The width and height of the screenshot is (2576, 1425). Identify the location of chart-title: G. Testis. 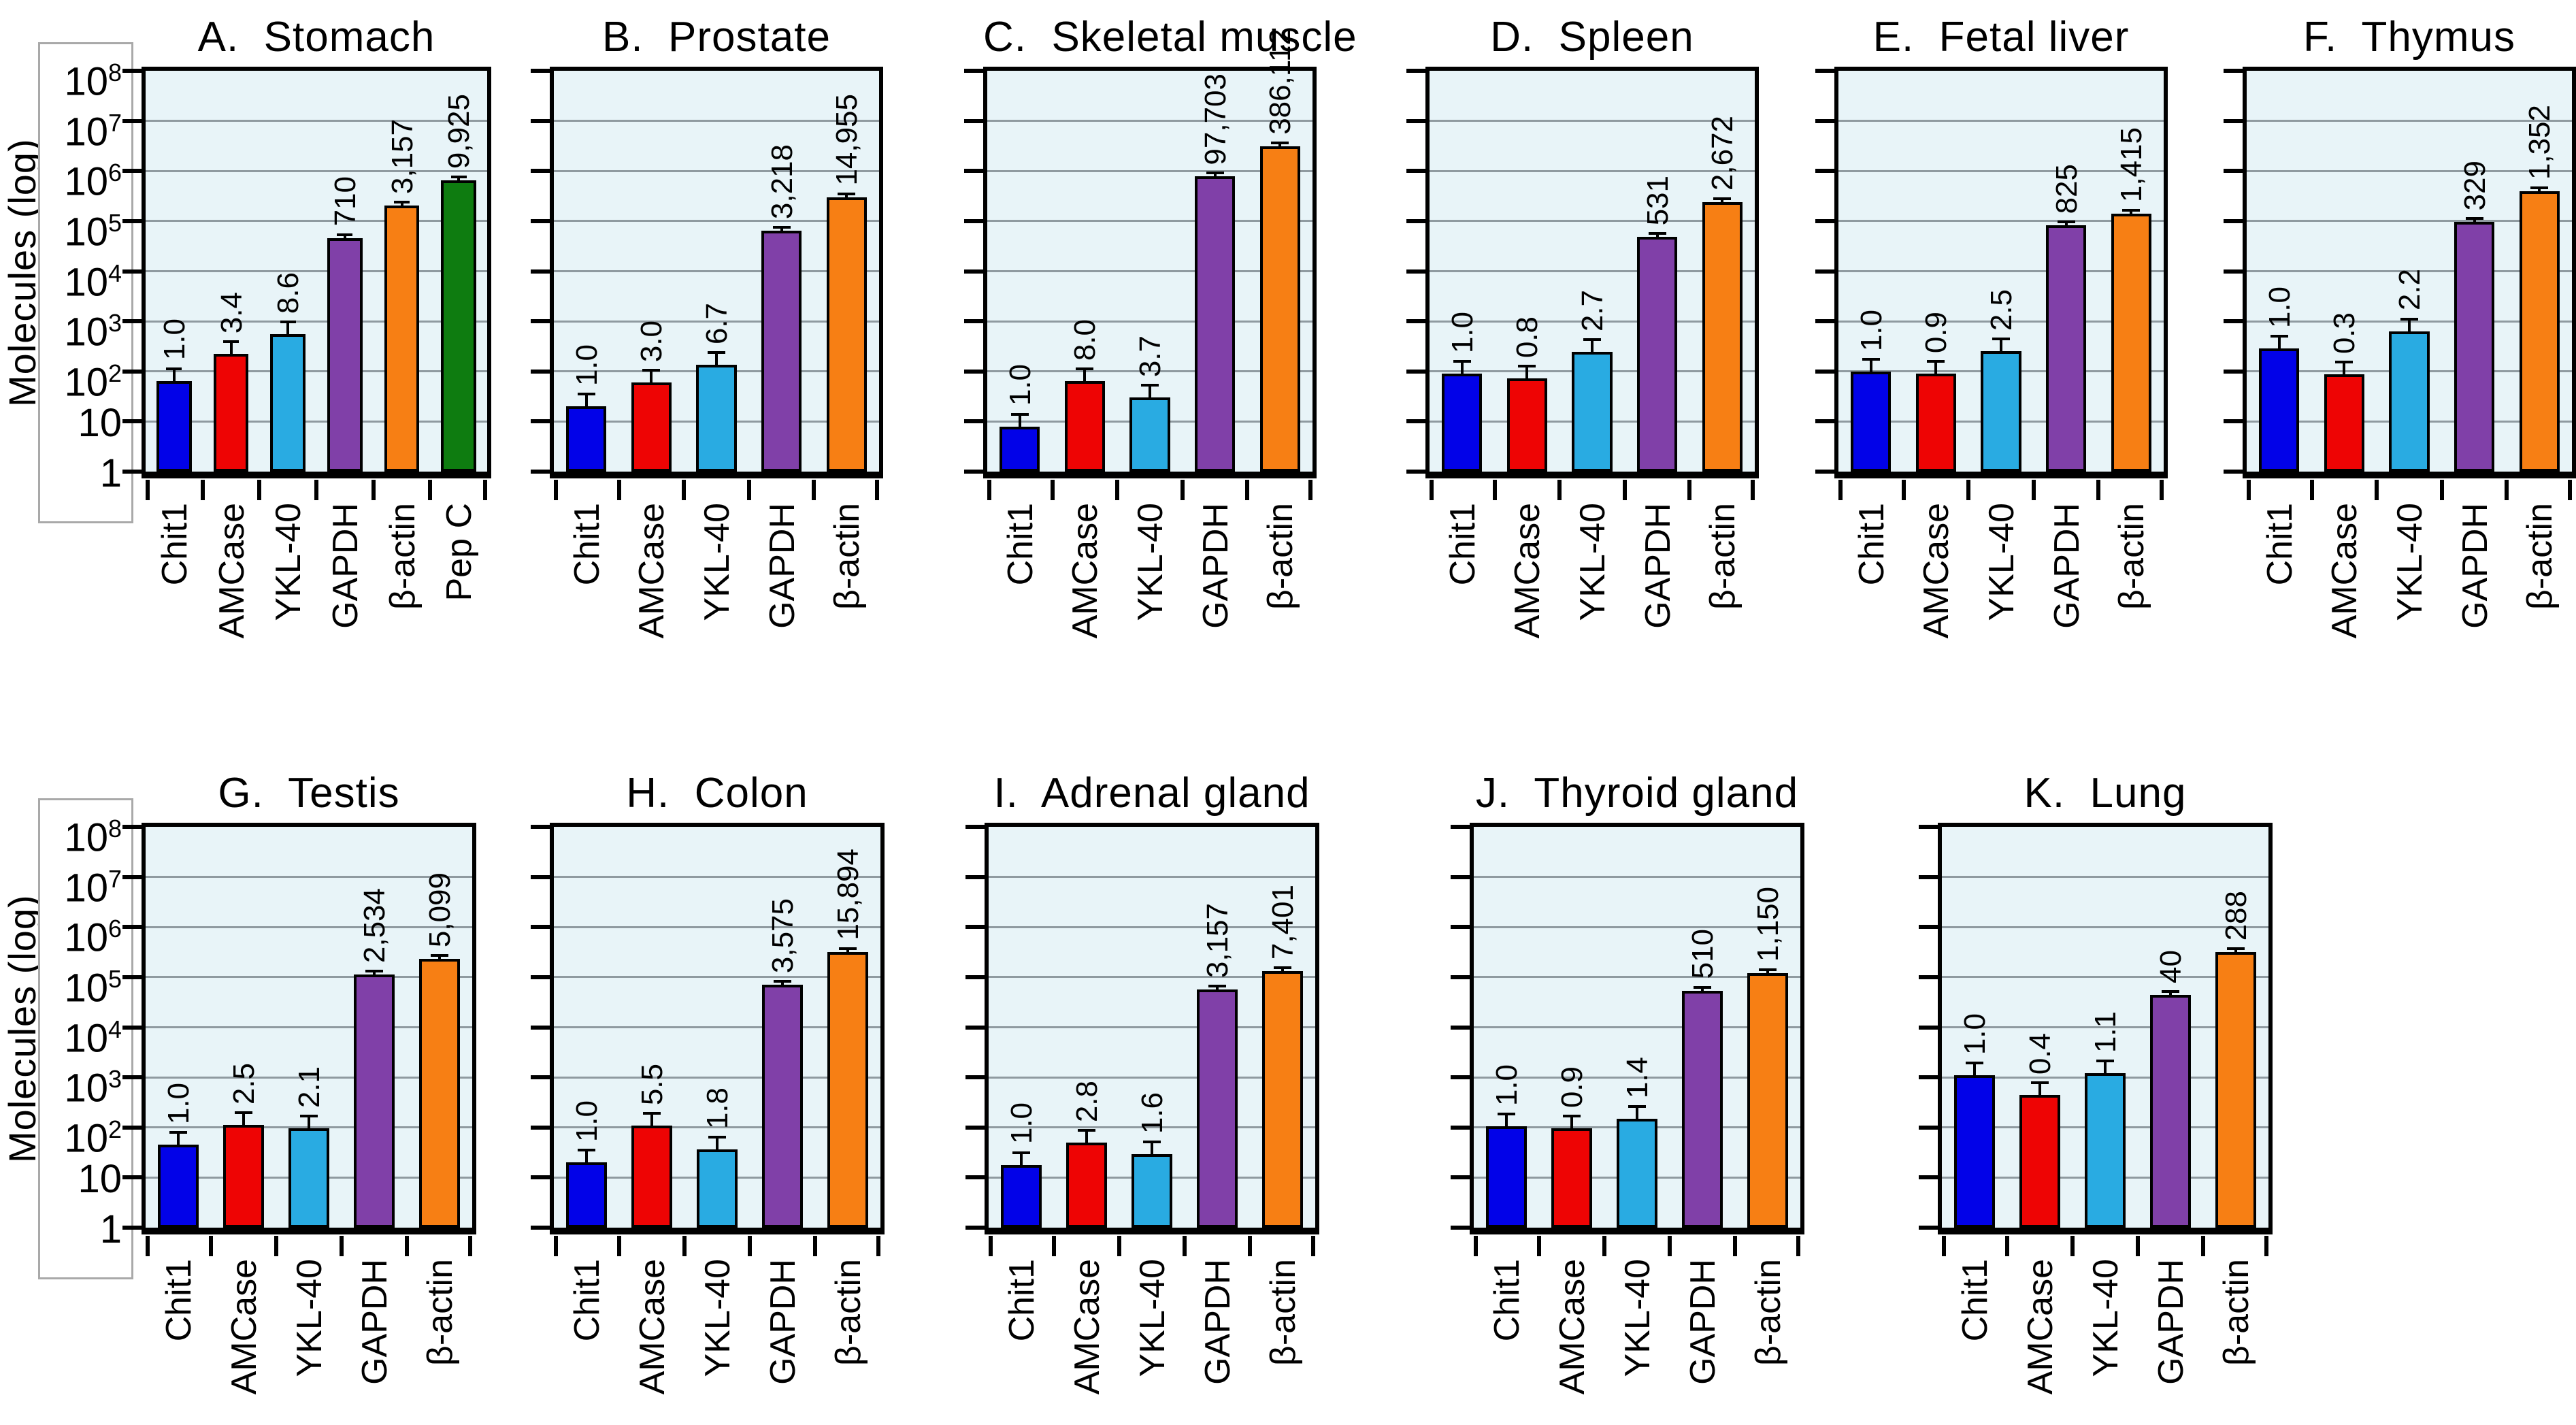
(309, 793).